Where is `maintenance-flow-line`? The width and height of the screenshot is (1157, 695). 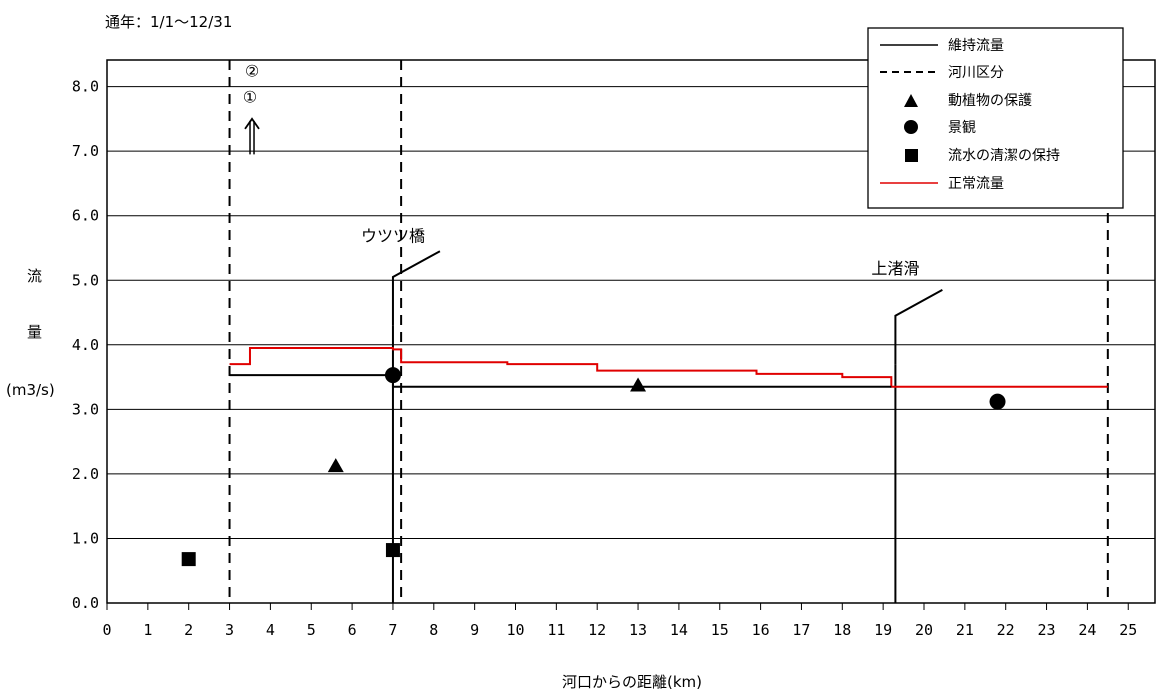 maintenance-flow-line is located at coordinates (560, 381).